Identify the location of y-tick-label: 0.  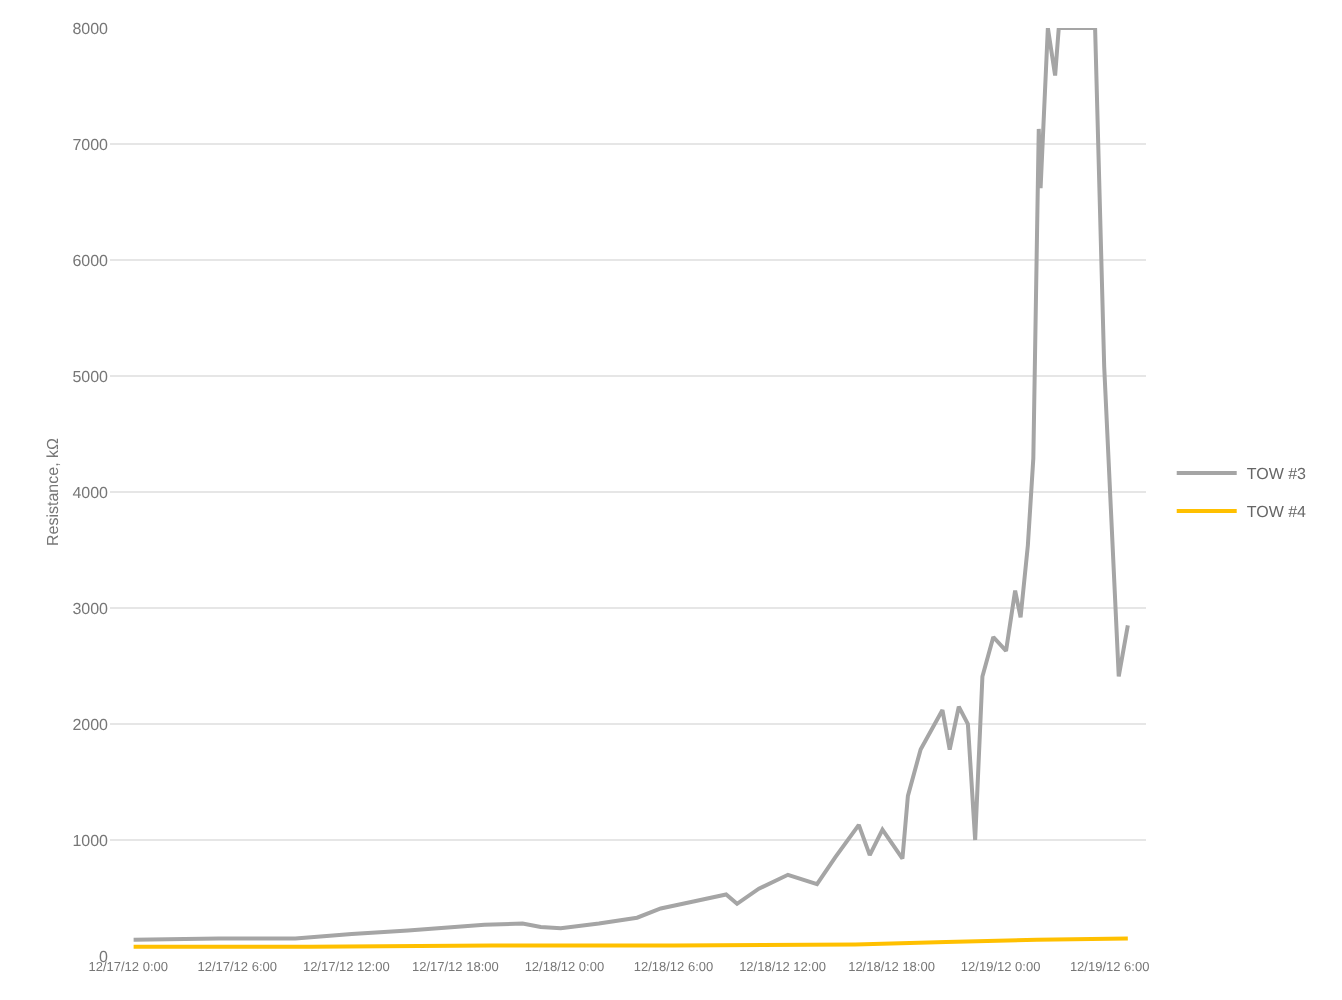
(104, 956).